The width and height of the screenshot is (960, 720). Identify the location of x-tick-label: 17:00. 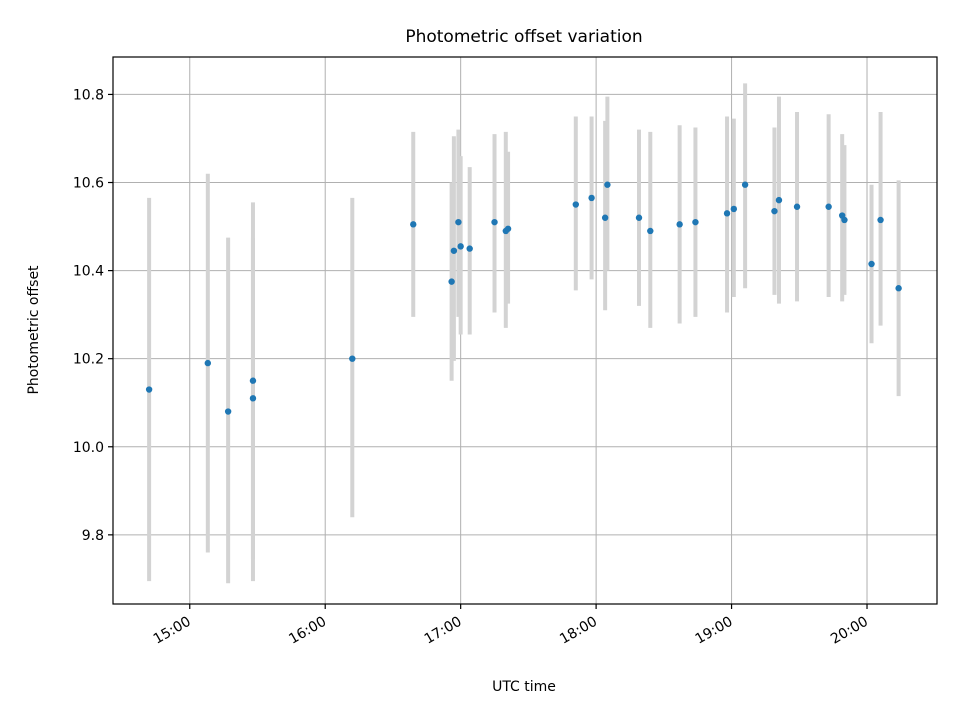
(443, 631).